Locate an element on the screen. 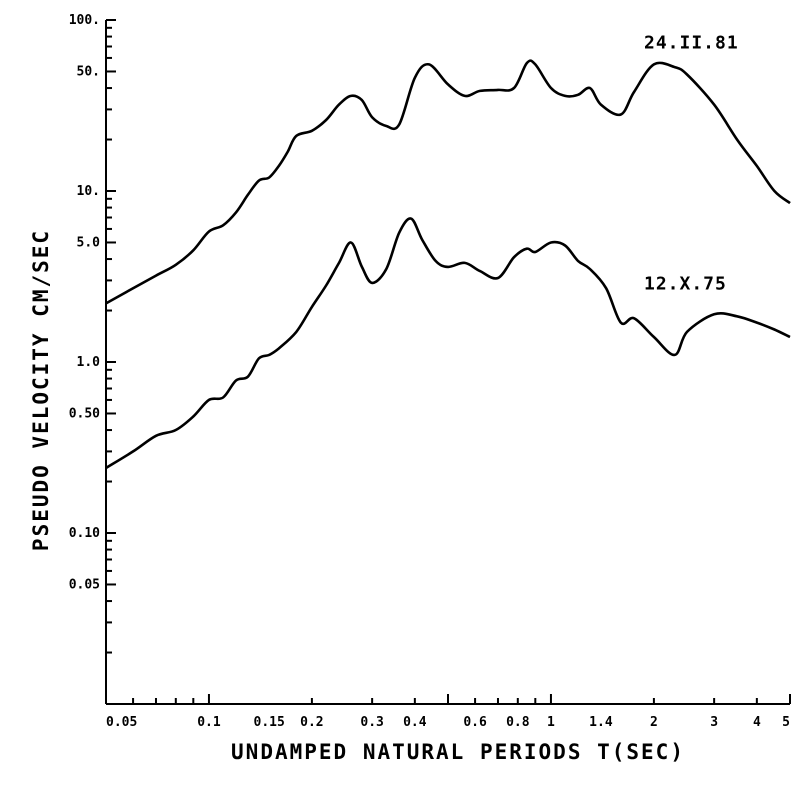 This screenshot has height=785, width=812. y-tick-label: 0.50 is located at coordinates (84, 413).